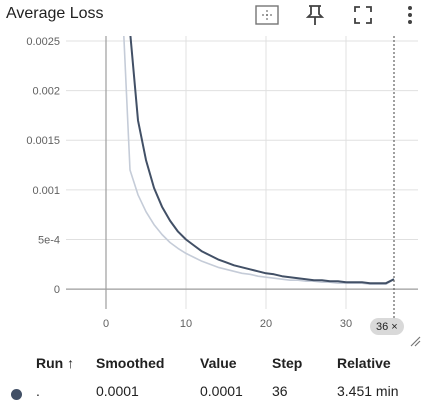 The width and height of the screenshot is (434, 411). I want to click on table-row: . 0.0001 0.0001 36 3.451 min, so click(217, 389).